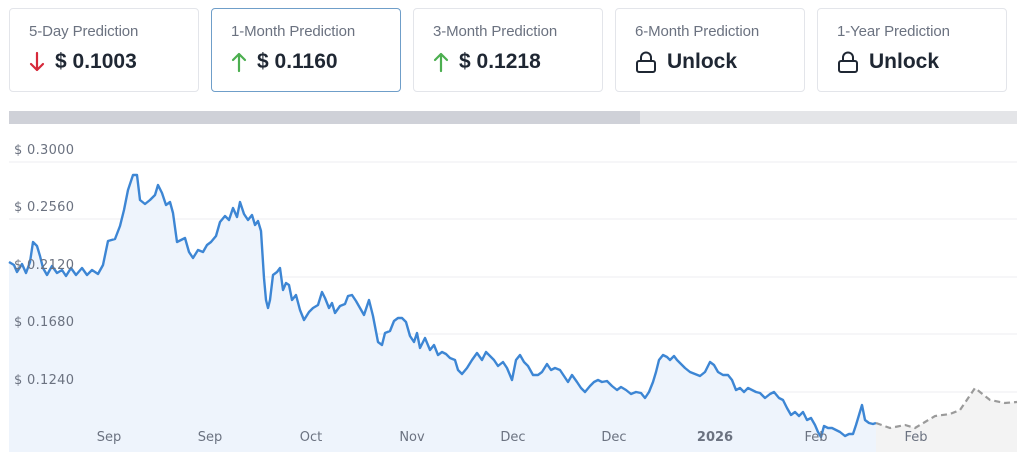 The width and height of the screenshot is (1024, 463). I want to click on x-tick-label-year: 2026, so click(715, 437).